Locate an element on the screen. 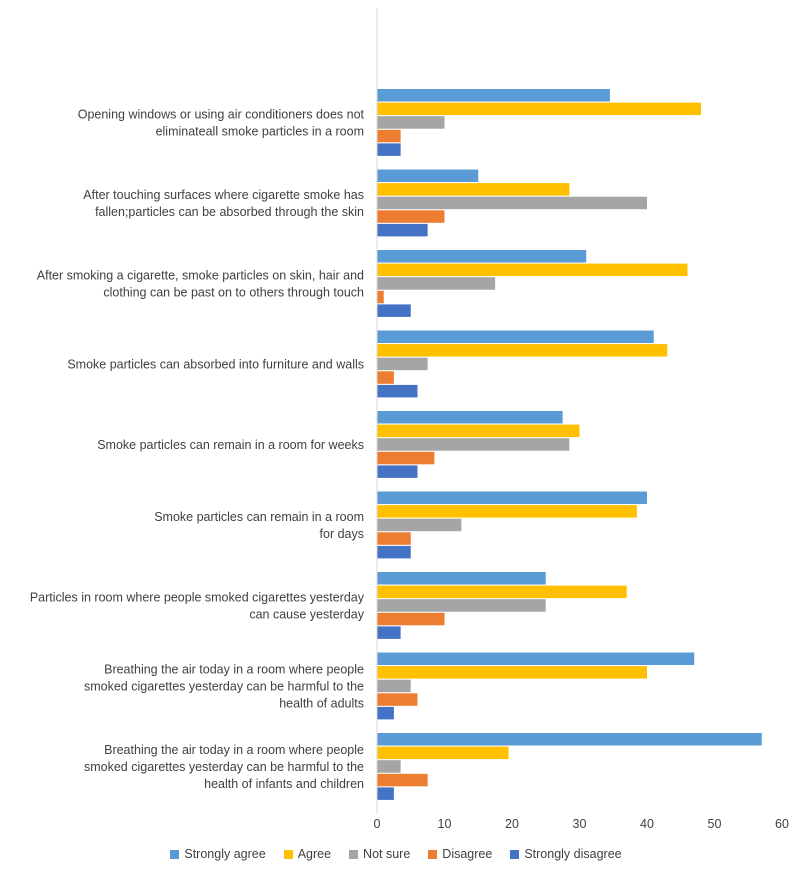 The width and height of the screenshot is (792, 875). legend-item-not-sure: Not sure is located at coordinates (379, 854).